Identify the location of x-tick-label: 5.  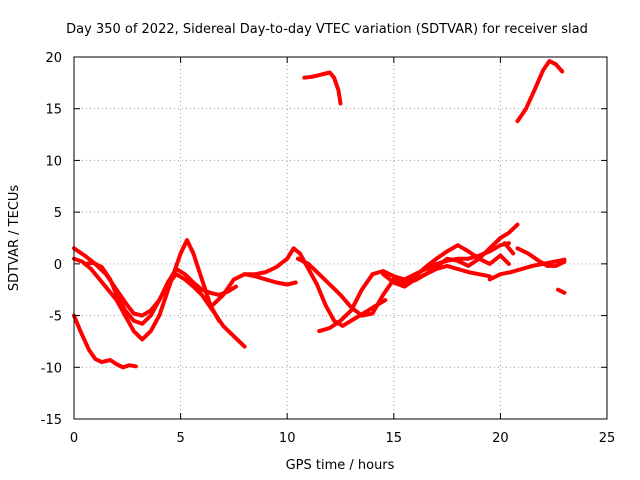
(180, 438).